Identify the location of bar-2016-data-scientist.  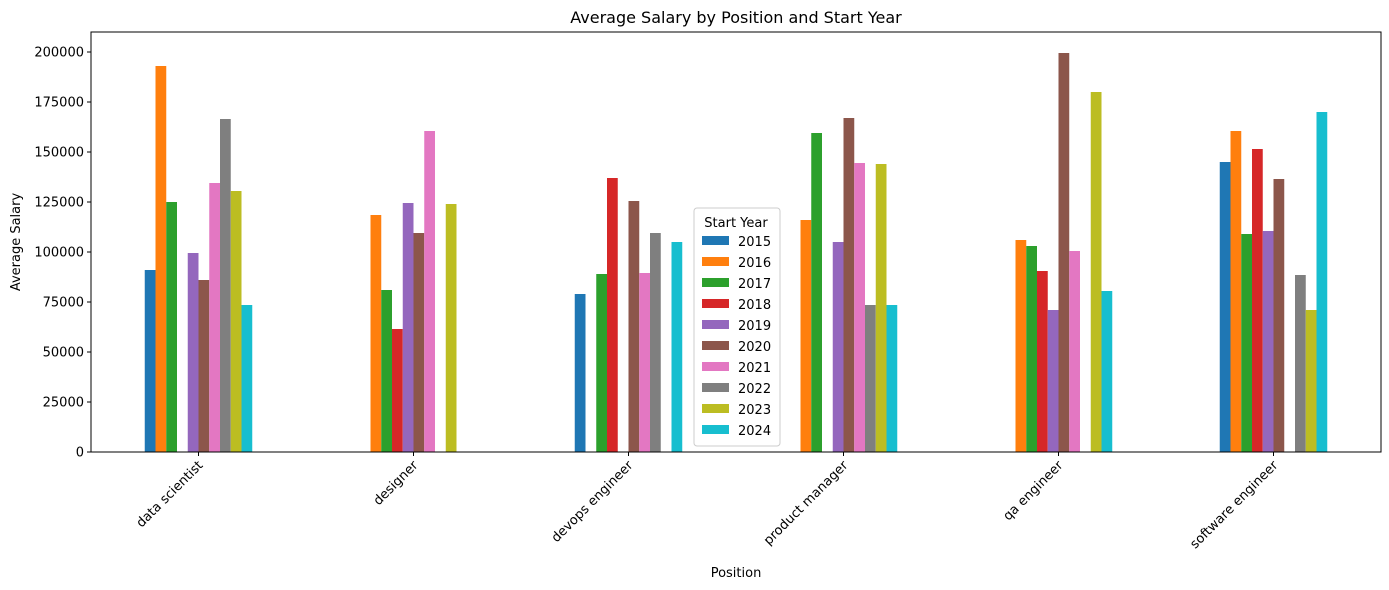
(161, 259).